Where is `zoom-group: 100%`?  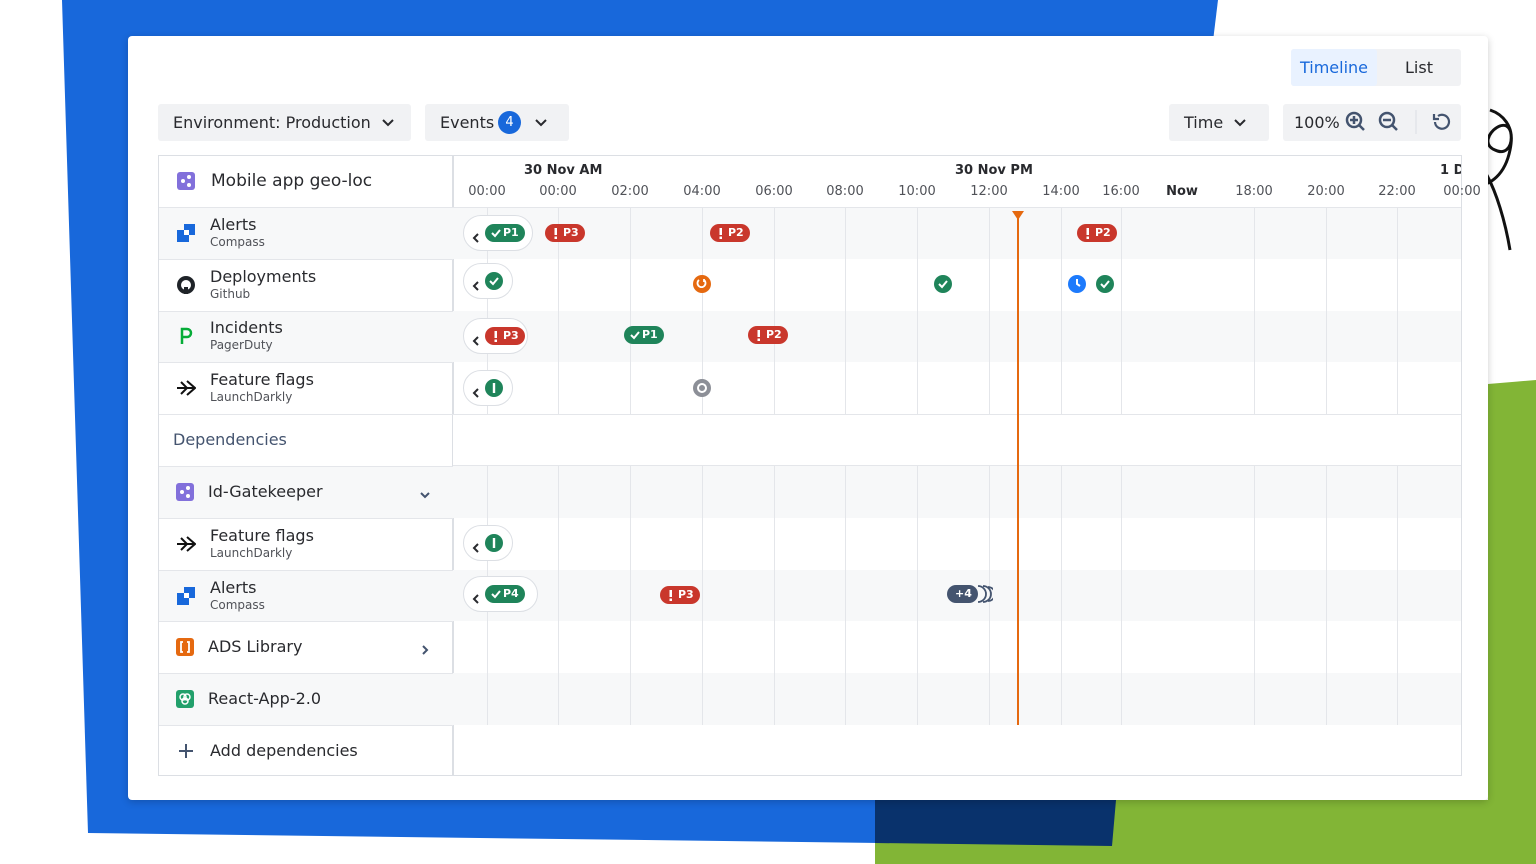
zoom-group: 100% is located at coordinates (1372, 122).